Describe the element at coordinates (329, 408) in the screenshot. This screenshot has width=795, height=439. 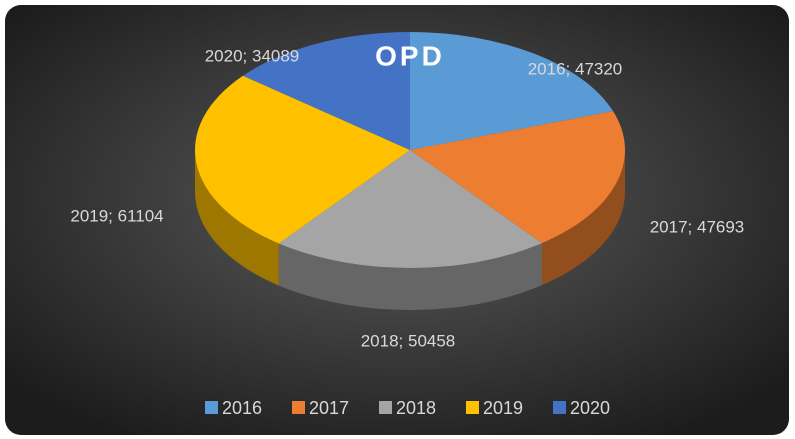
I see `legend-label: 2017` at that location.